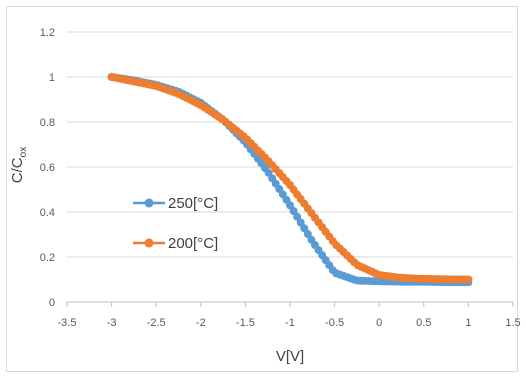  I want to click on x-axis: -3.5 -3 -2.5 -2 -1.5 -1 -0.5 0 0.5 1 1.5, so click(289, 315).